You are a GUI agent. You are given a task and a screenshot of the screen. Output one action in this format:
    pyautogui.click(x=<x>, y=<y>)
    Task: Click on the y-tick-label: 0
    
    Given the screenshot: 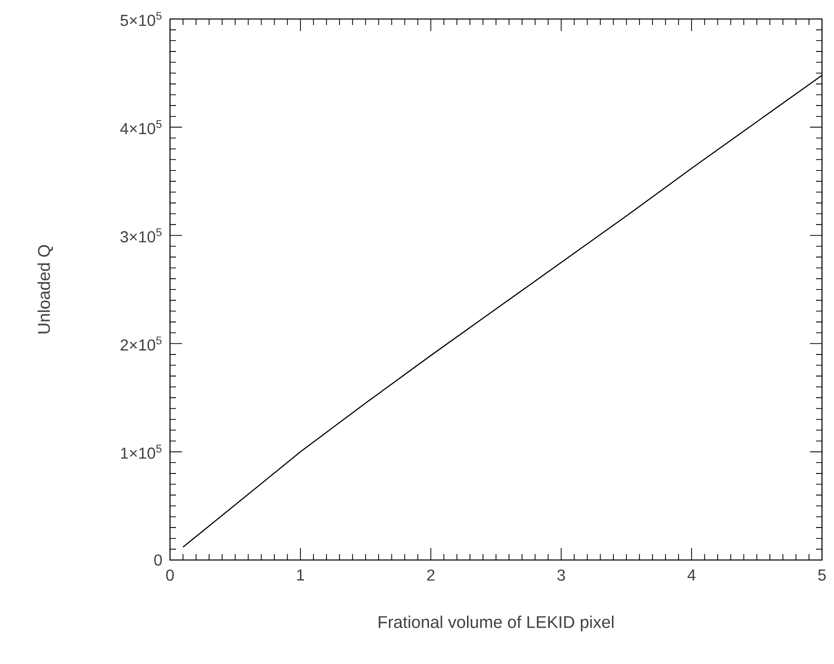 What is the action you would take?
    pyautogui.click(x=158, y=560)
    